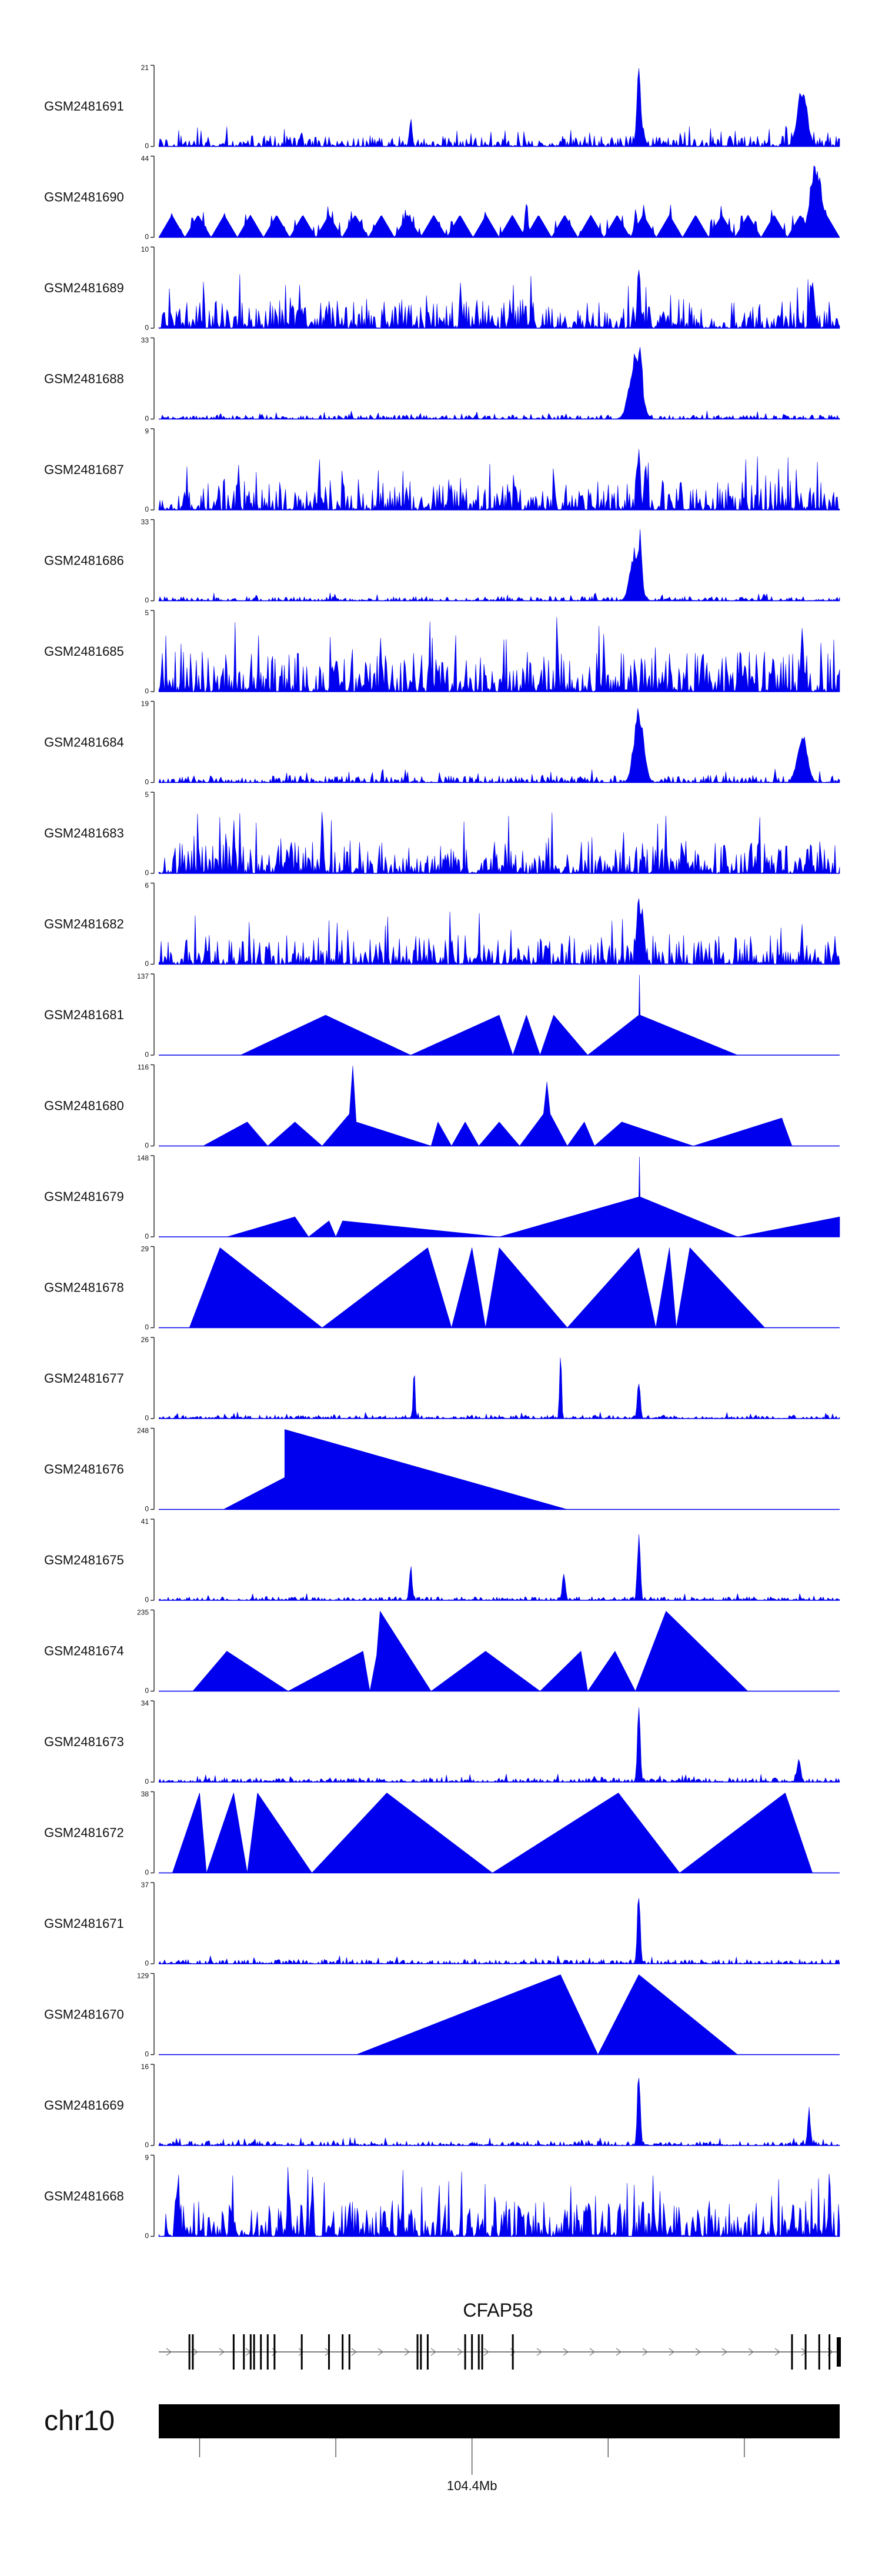  Describe the element at coordinates (442, 1652) in the screenshot. I see `track-GSM2481674: GSM2481674 235 0` at that location.